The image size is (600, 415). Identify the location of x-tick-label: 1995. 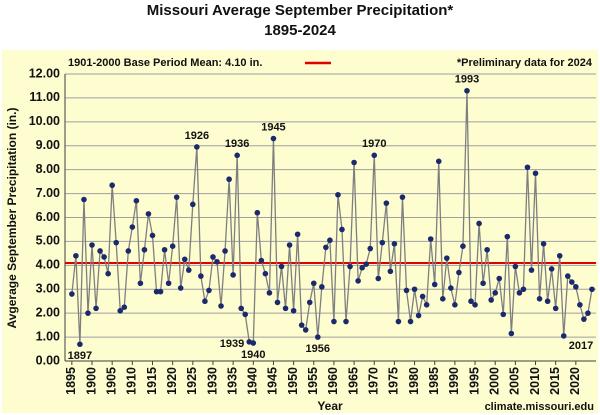
(474, 381).